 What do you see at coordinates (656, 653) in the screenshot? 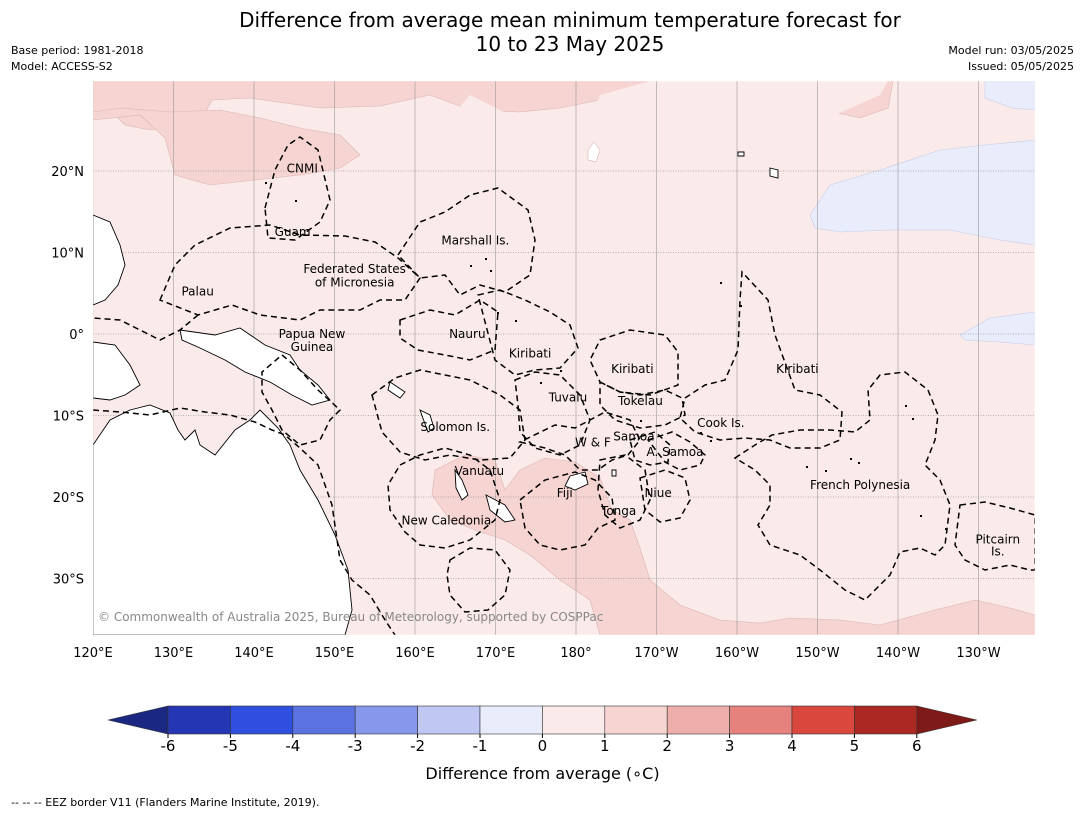
I see `longitude-tick-label: 170°W` at bounding box center [656, 653].